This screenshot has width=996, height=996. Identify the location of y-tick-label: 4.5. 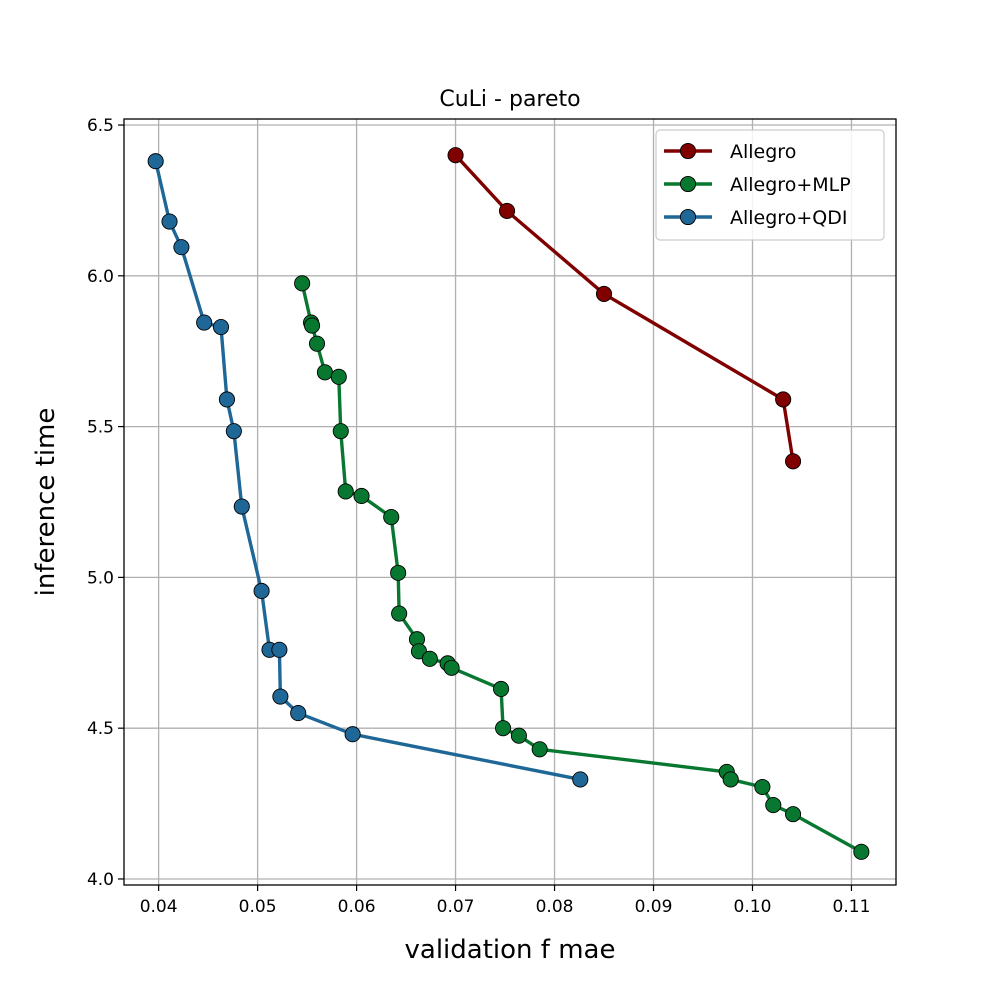
(100, 729).